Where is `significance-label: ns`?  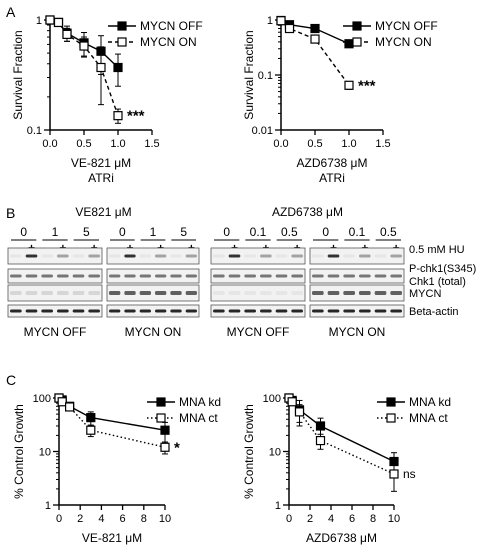
significance-label: ns is located at coordinates (409, 474).